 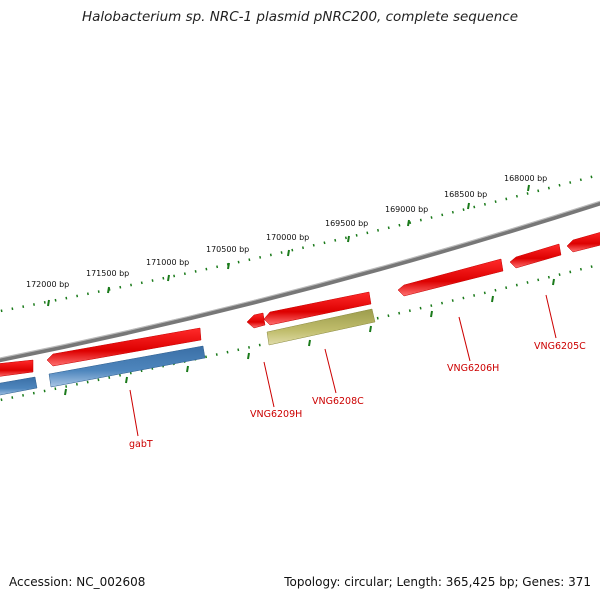 What do you see at coordinates (17, 368) in the screenshot?
I see `gene-unlabeled-forward-left` at bounding box center [17, 368].